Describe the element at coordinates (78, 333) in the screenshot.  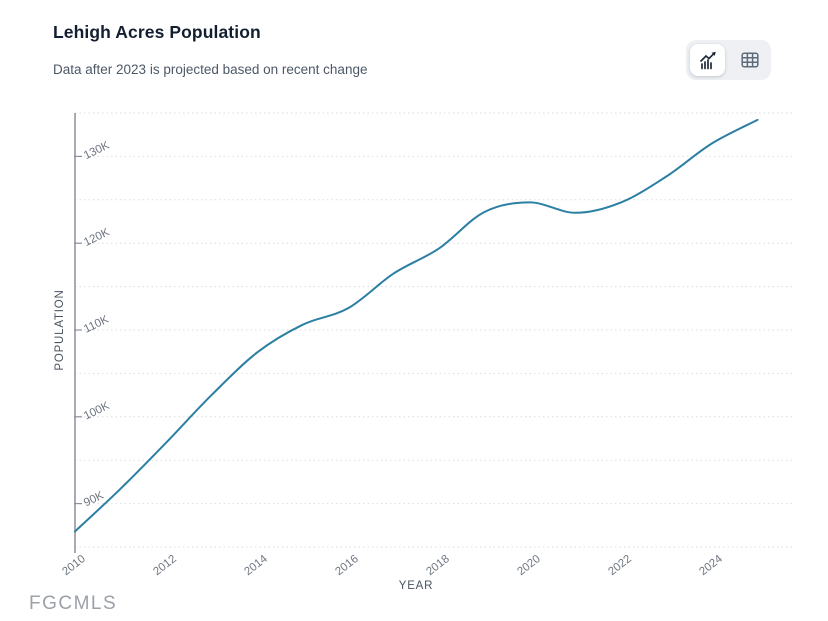
I see `axes` at that location.